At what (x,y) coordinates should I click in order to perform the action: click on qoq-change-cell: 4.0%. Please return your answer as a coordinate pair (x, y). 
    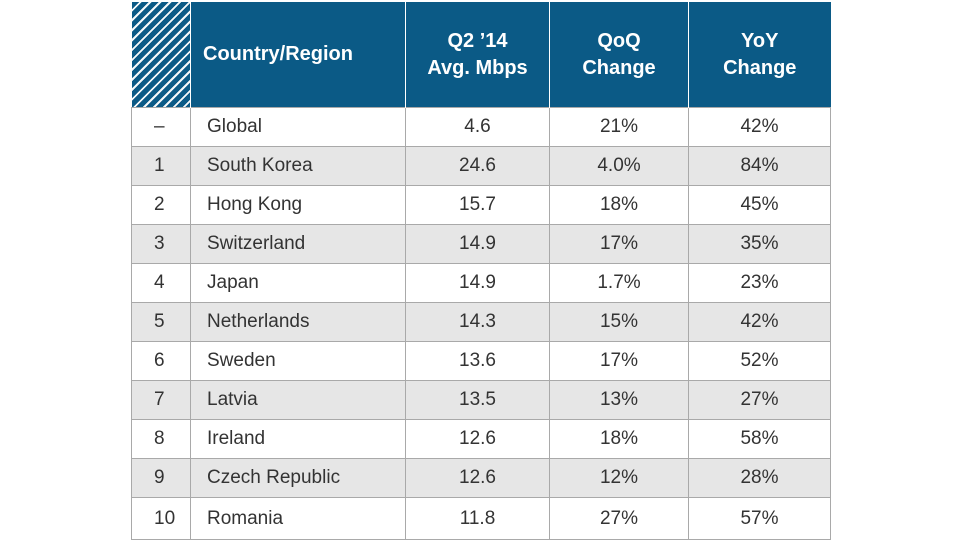
    Looking at the image, I should click on (619, 166).